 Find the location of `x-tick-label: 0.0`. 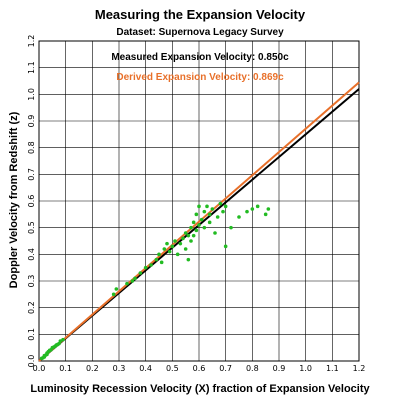

x-tick-label: 0.0 is located at coordinates (39, 368).